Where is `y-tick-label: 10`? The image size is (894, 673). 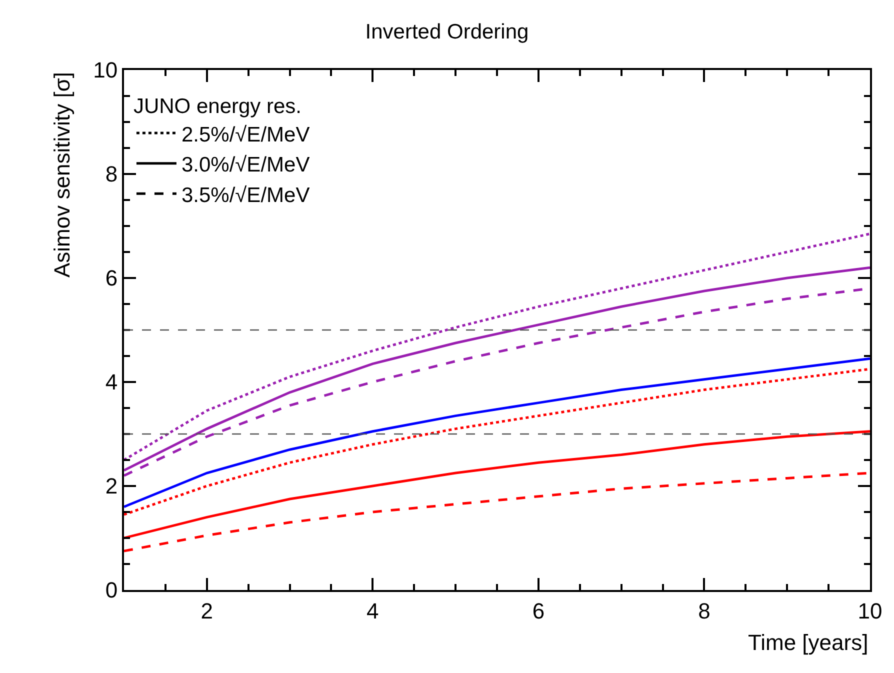 y-tick-label: 10 is located at coordinates (105, 70).